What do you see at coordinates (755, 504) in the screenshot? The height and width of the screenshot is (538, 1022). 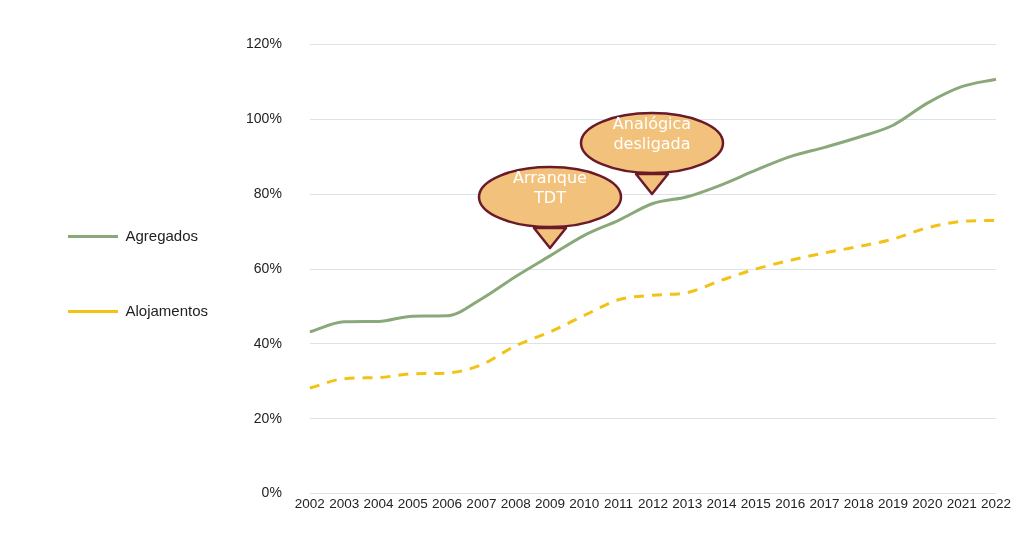 I see `x-tick-label: 2015` at bounding box center [755, 504].